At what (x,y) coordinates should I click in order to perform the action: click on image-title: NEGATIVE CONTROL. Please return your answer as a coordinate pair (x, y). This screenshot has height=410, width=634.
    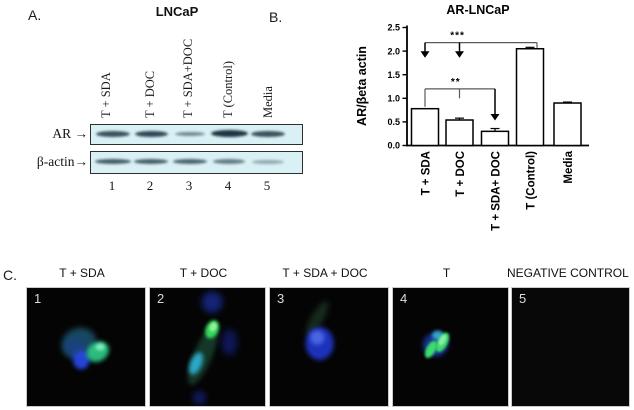
    Looking at the image, I should click on (568, 273).